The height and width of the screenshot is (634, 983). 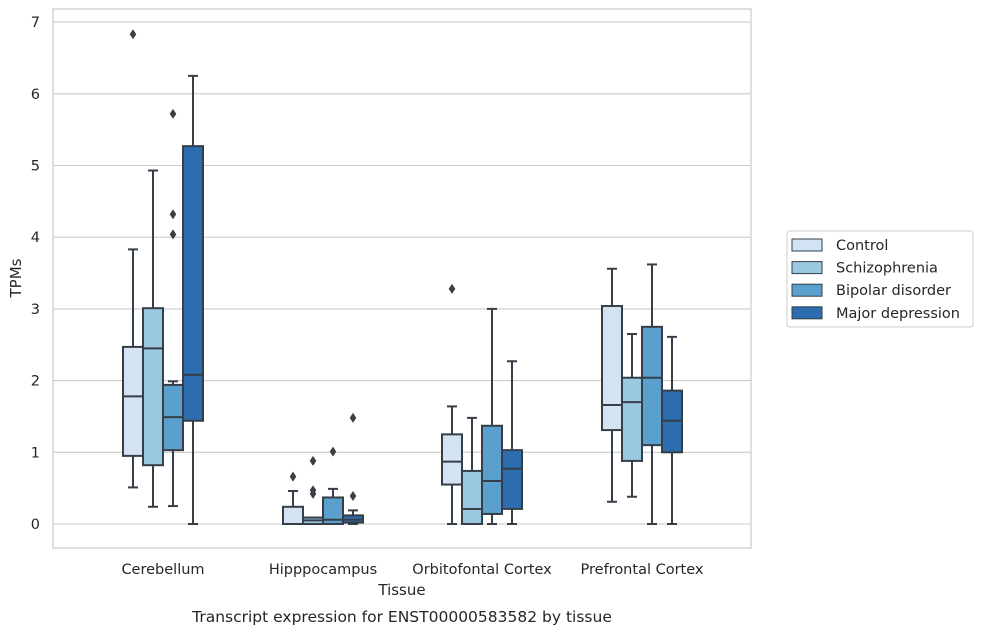 I want to click on y-tick-labels: 0 1 2 3 4 5 6 7, so click(x=35, y=274).